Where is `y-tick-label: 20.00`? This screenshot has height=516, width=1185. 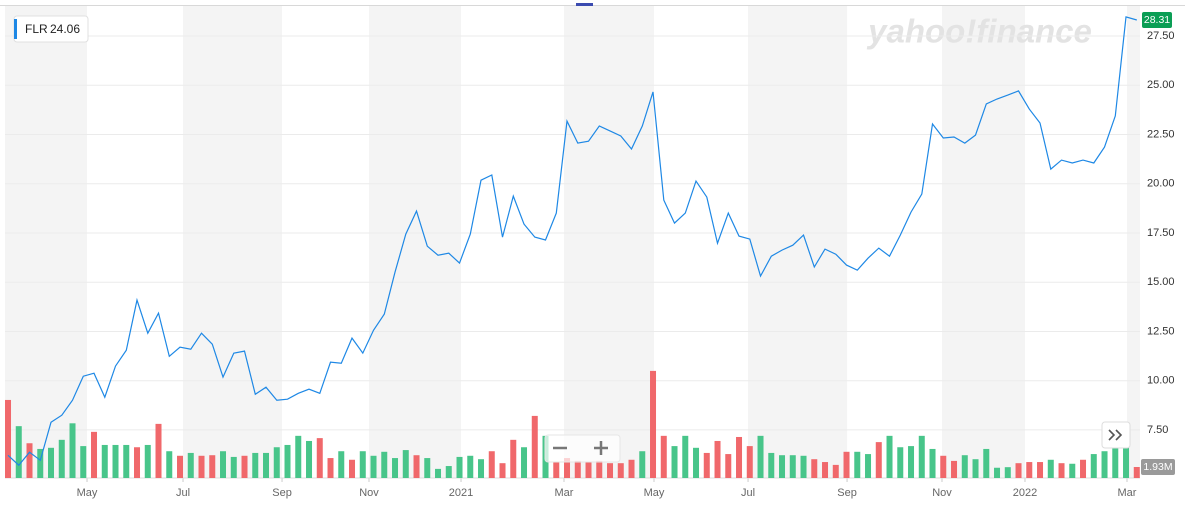 y-tick-label: 20.00 is located at coordinates (1161, 184).